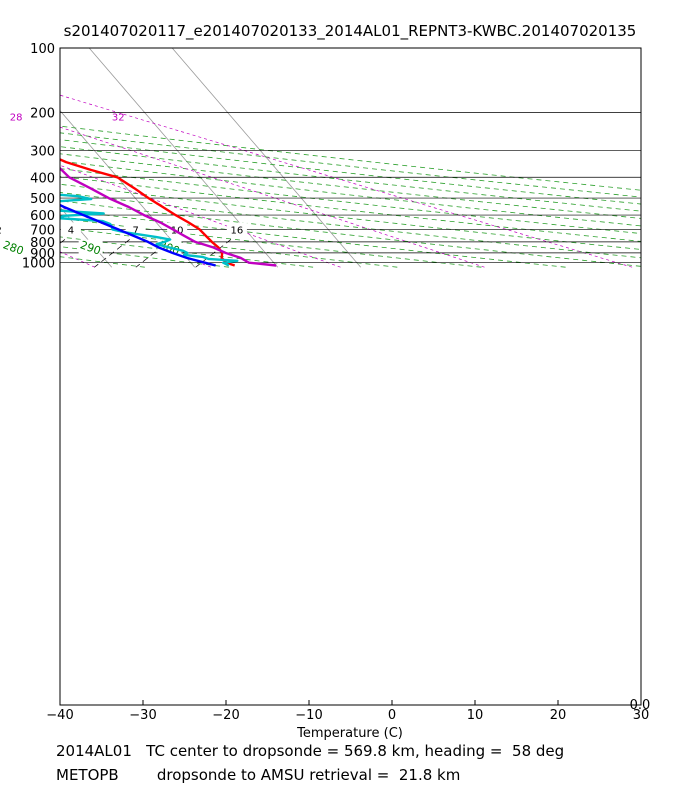 Image resolution: width=700 pixels, height=800 pixels. Describe the element at coordinates (42, 230) in the screenshot. I see `y-tick-label: 700` at that location.